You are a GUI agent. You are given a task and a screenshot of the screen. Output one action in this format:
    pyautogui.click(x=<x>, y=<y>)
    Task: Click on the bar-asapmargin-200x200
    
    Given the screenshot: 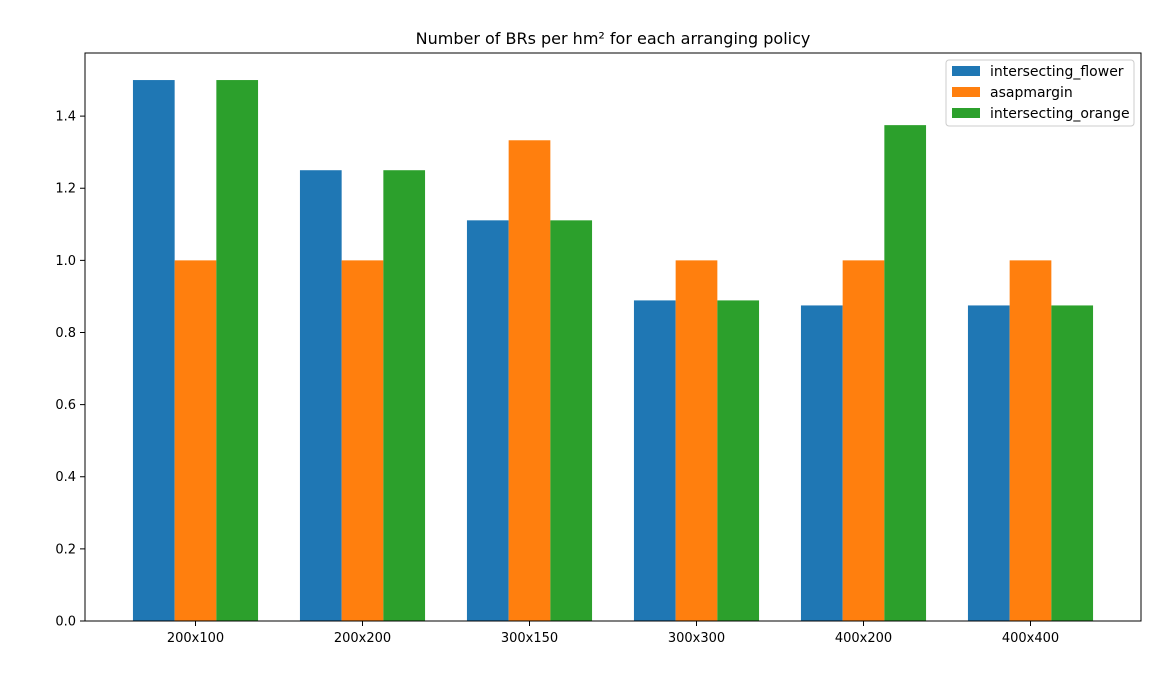 What is the action you would take?
    pyautogui.click(x=362, y=440)
    